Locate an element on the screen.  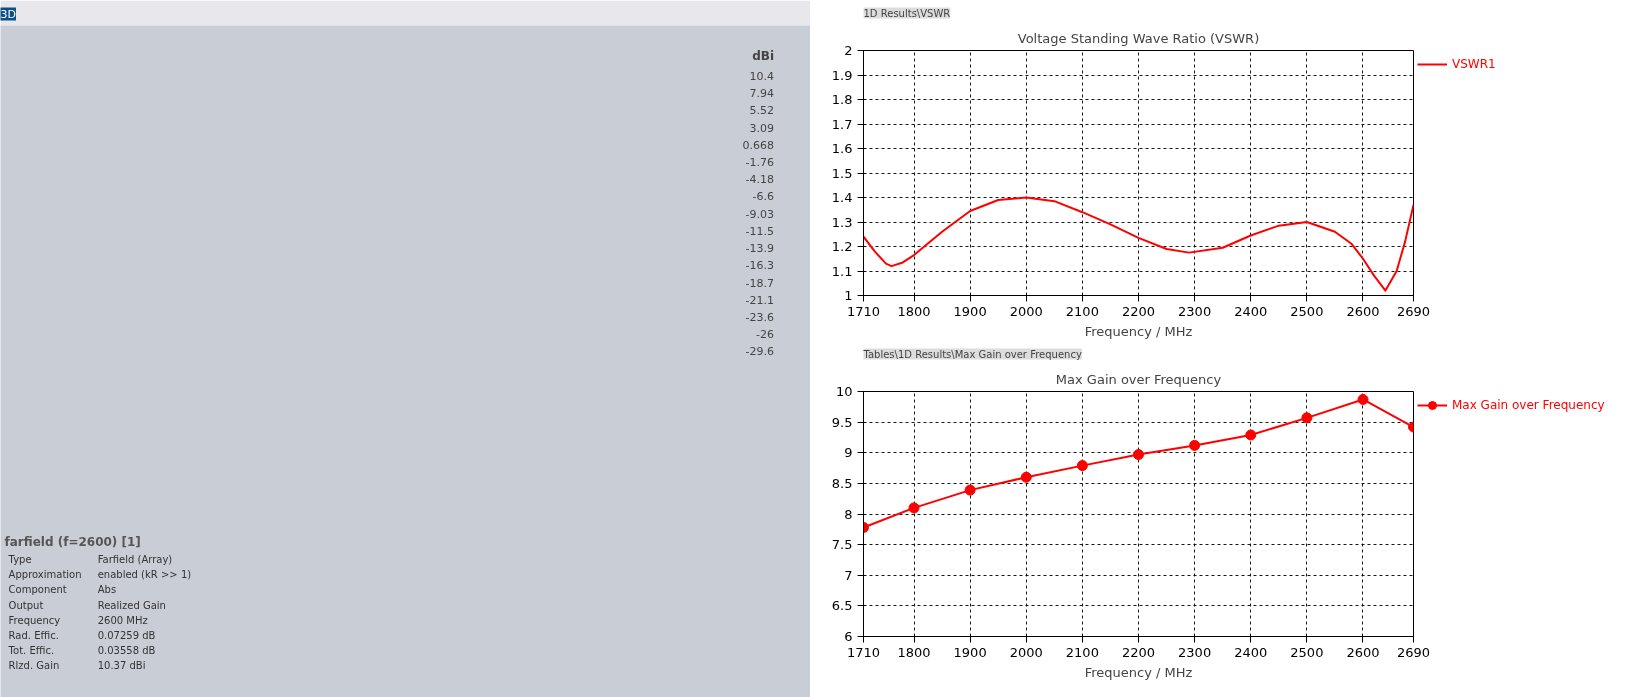
text: Abs is located at coordinates (107, 590).